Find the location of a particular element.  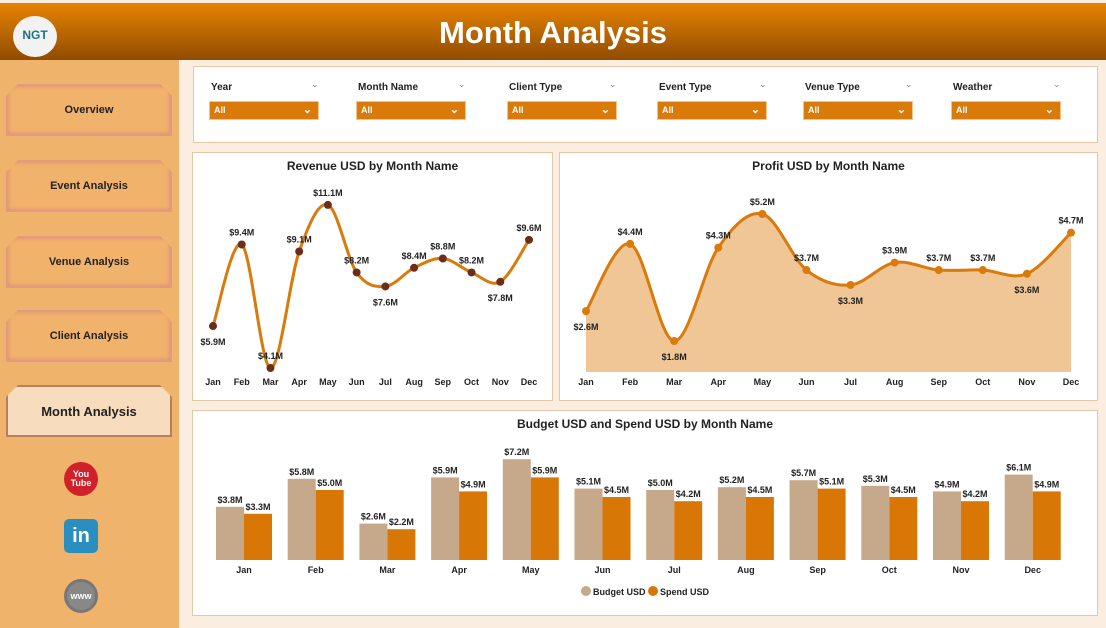

bar-data-label: $5.1M is located at coordinates (588, 482).